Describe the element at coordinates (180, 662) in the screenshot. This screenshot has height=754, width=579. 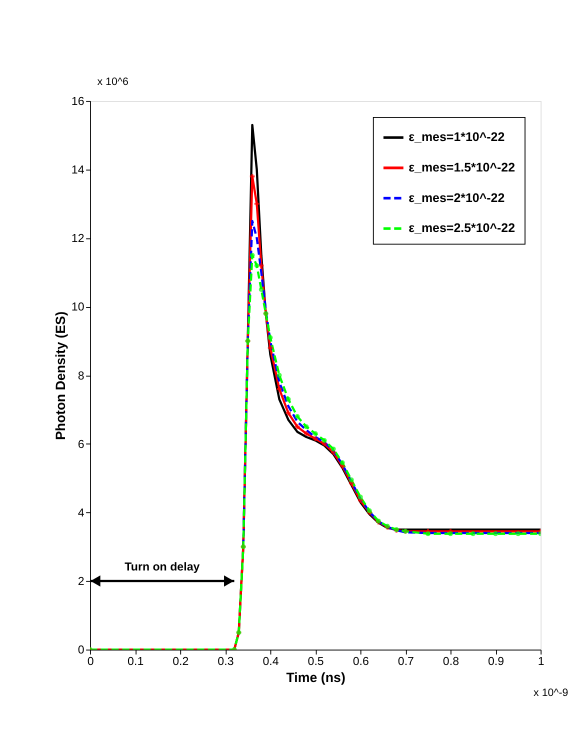
I see `x-tick-label: 0.2` at that location.